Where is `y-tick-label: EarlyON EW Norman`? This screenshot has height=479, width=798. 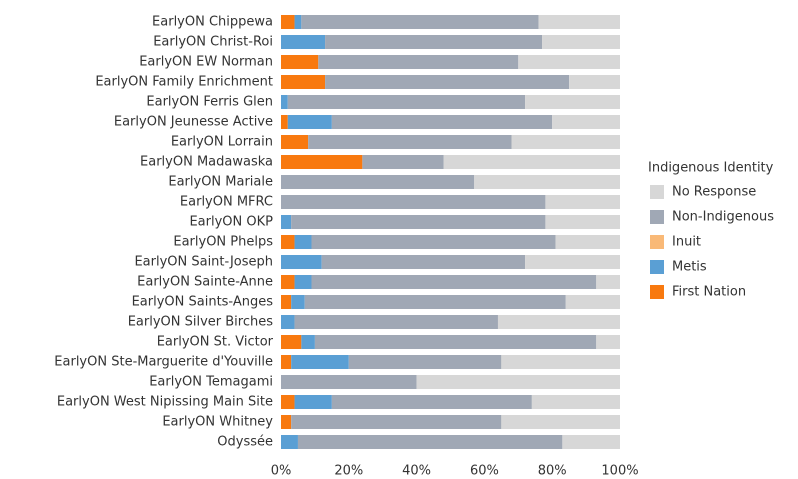 y-tick-label: EarlyON EW Norman is located at coordinates (206, 62).